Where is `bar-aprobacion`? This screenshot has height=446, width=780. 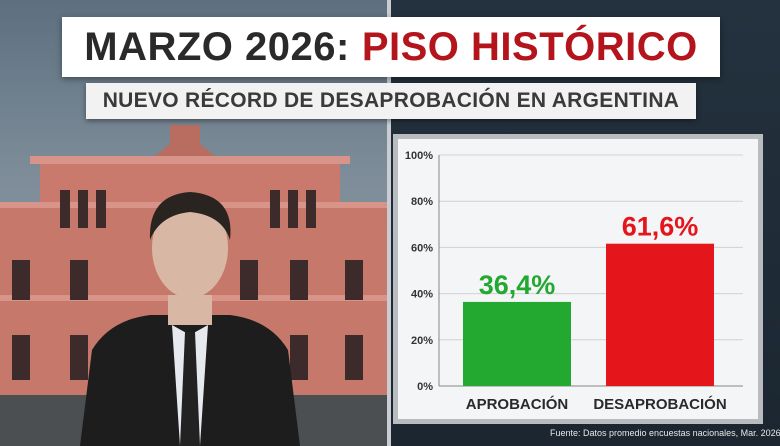
bar-aprobacion is located at coordinates (517, 343).